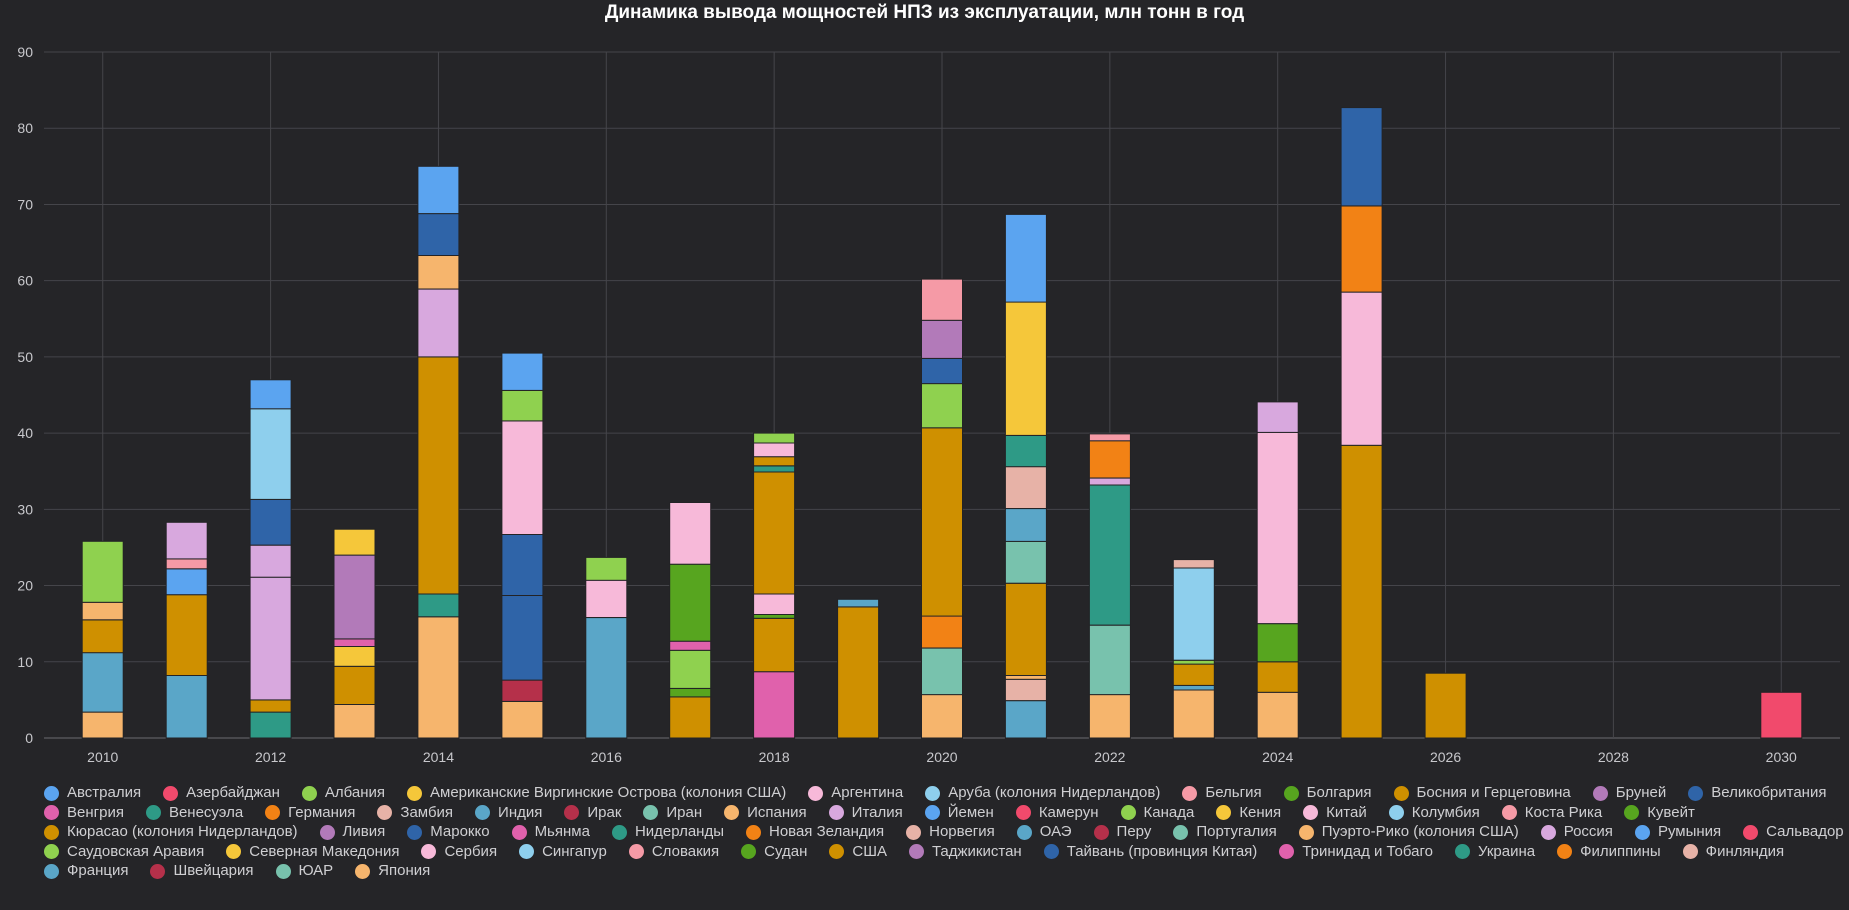 This screenshot has width=1849, height=910. Describe the element at coordinates (270, 706) in the screenshot. I see `bar-segment: 2012 — США: 1.6` at that location.